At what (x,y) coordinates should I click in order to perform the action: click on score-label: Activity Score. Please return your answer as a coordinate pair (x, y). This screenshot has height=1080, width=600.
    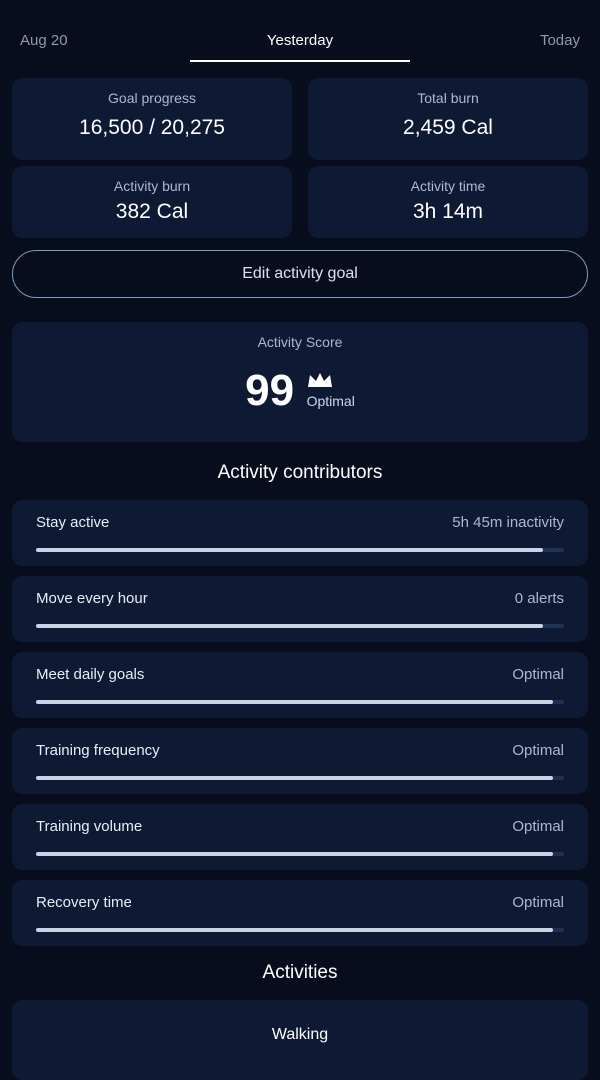
    Looking at the image, I should click on (300, 342).